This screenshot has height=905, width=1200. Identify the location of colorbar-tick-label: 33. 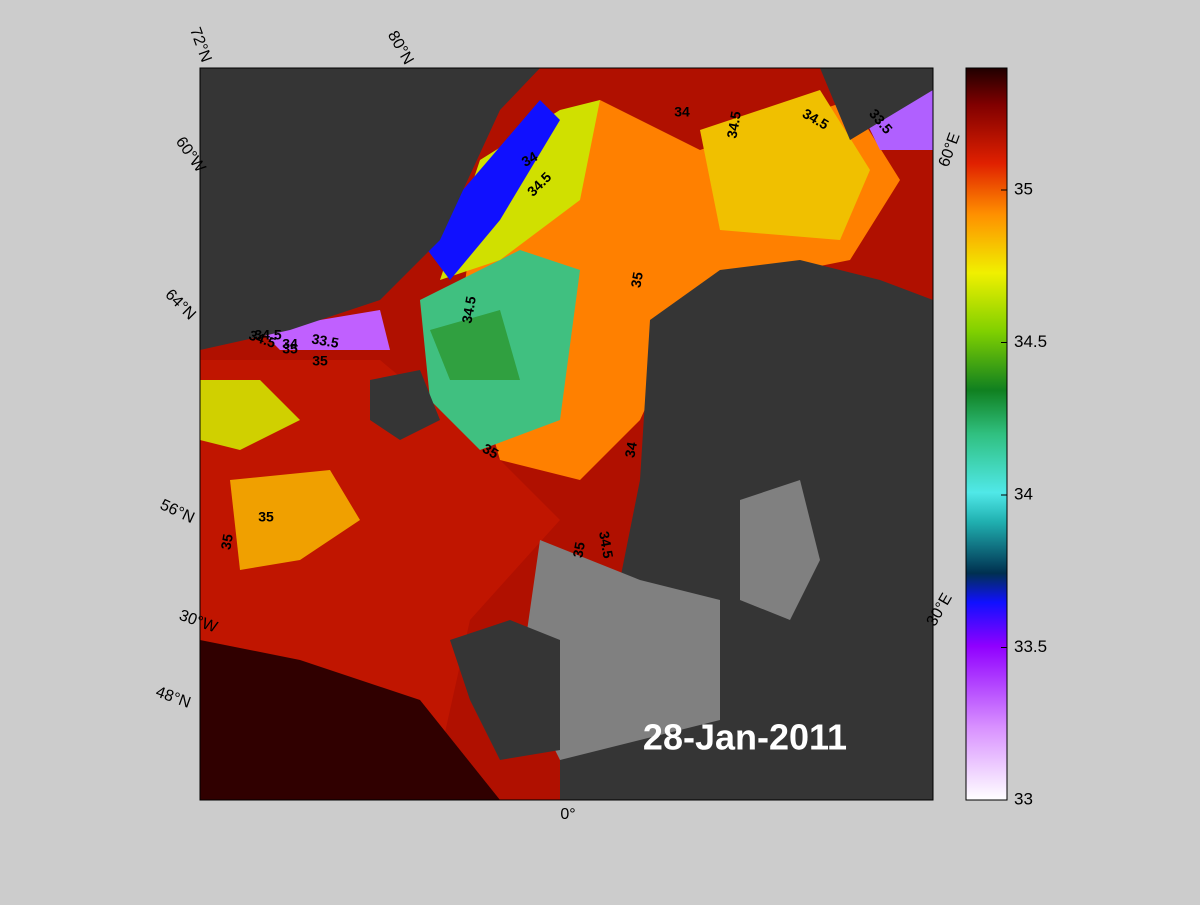
(1023, 798).